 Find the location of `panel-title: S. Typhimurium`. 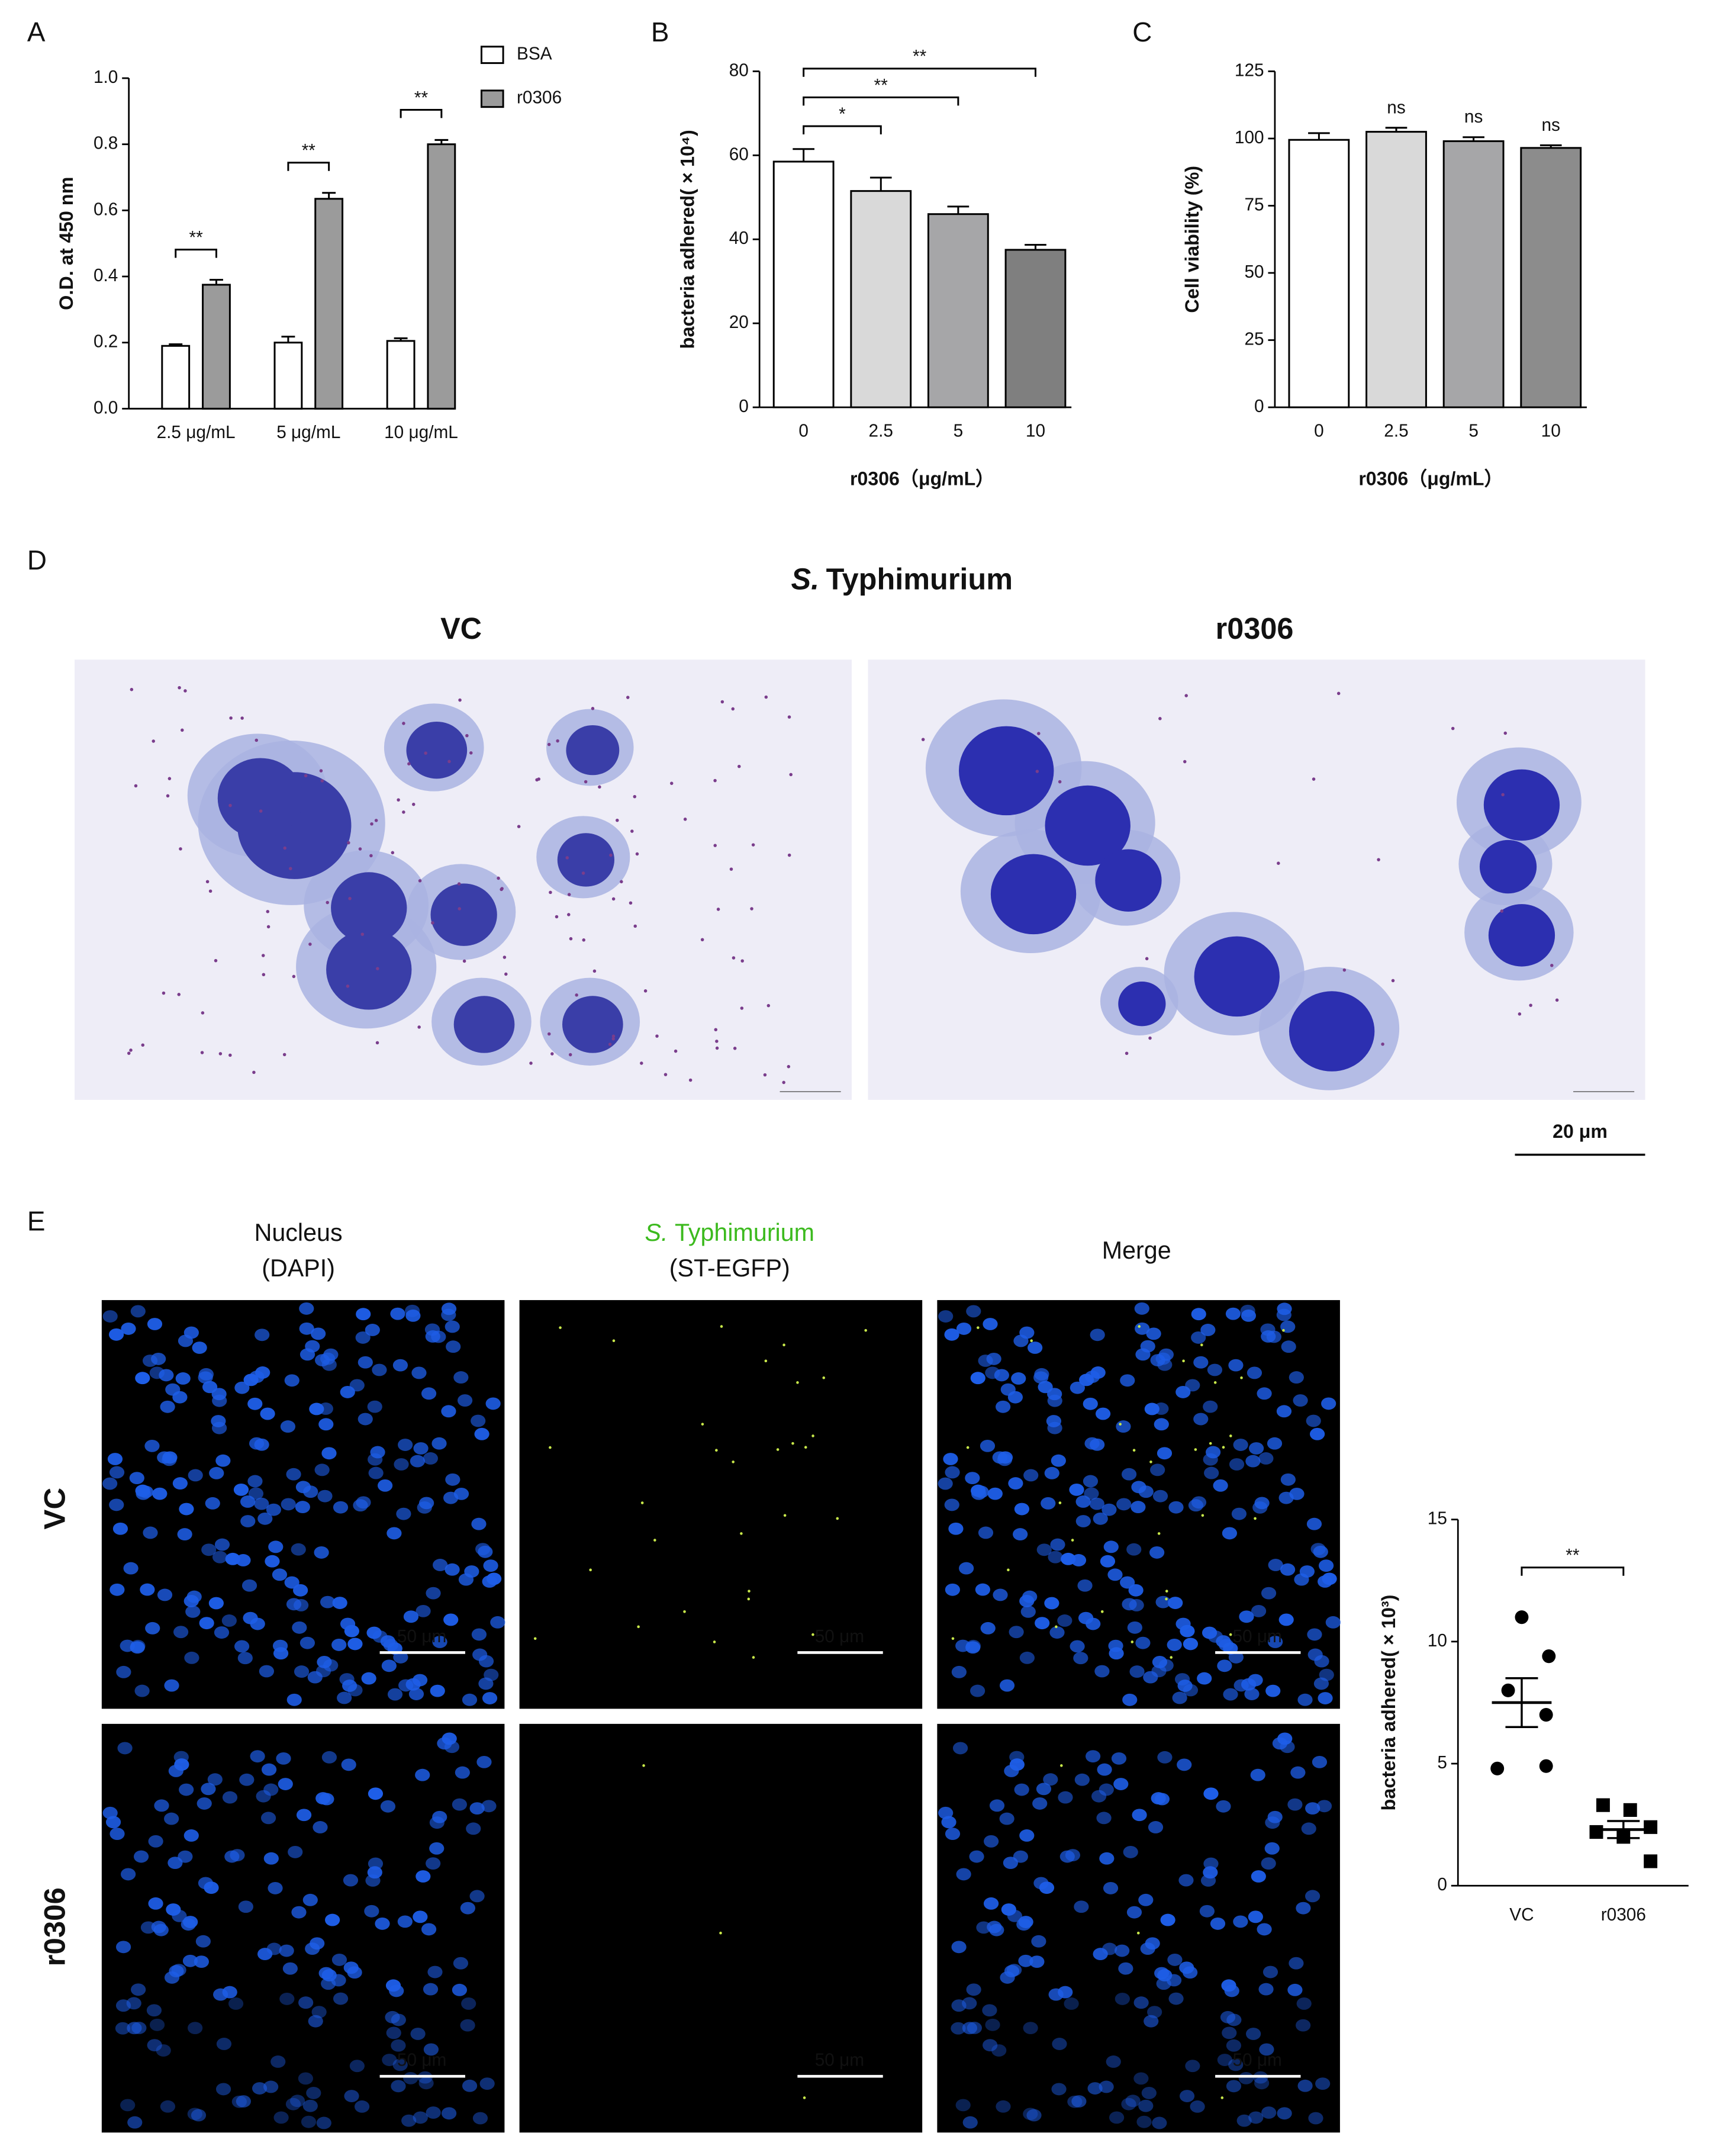

panel-title: S. Typhimurium is located at coordinates (902, 579).